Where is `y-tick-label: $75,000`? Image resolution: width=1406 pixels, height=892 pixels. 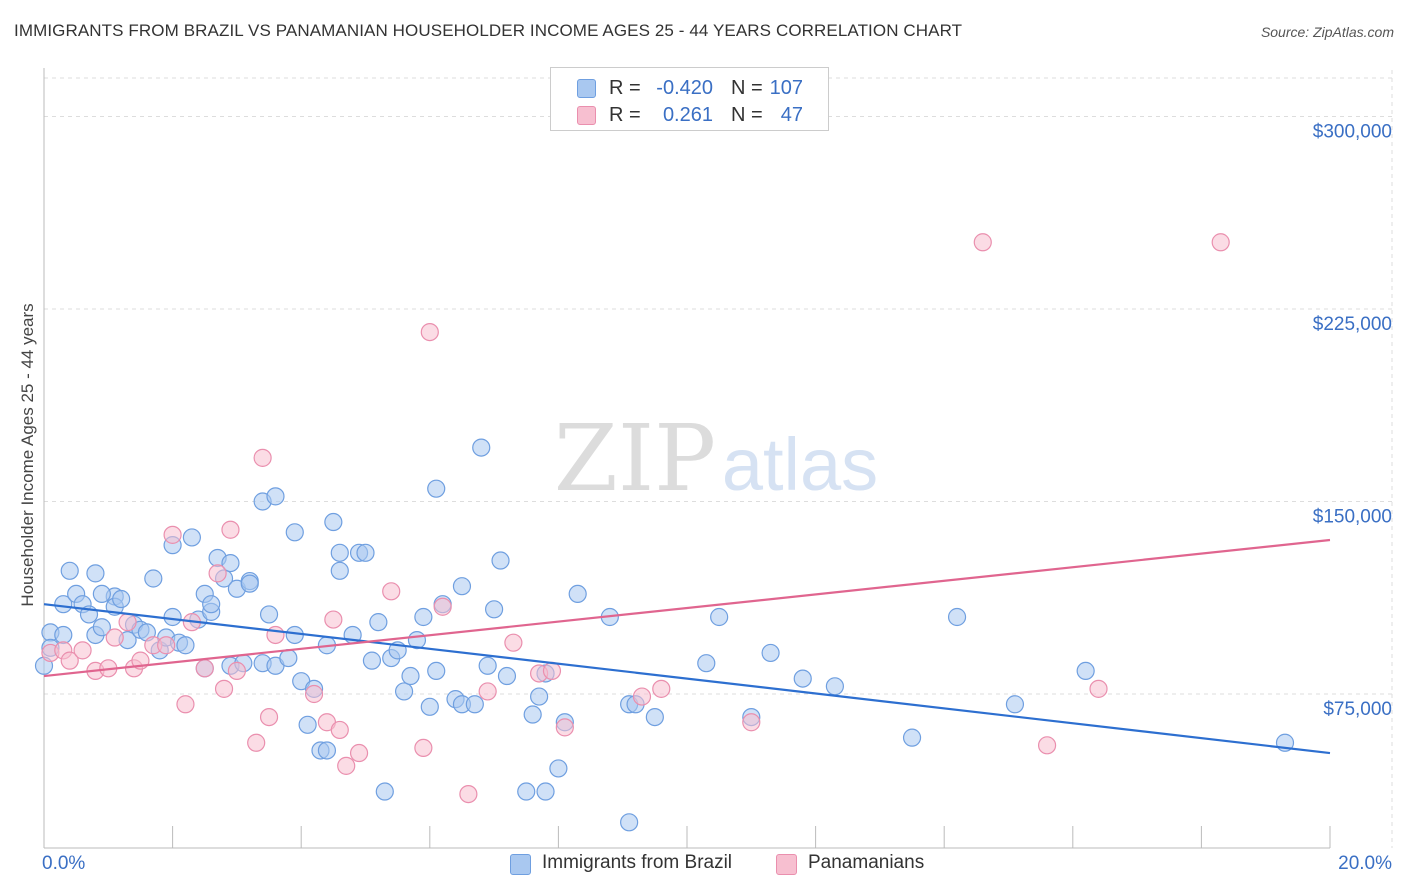
y-tick-label: $75,000 is located at coordinates (1357, 709).